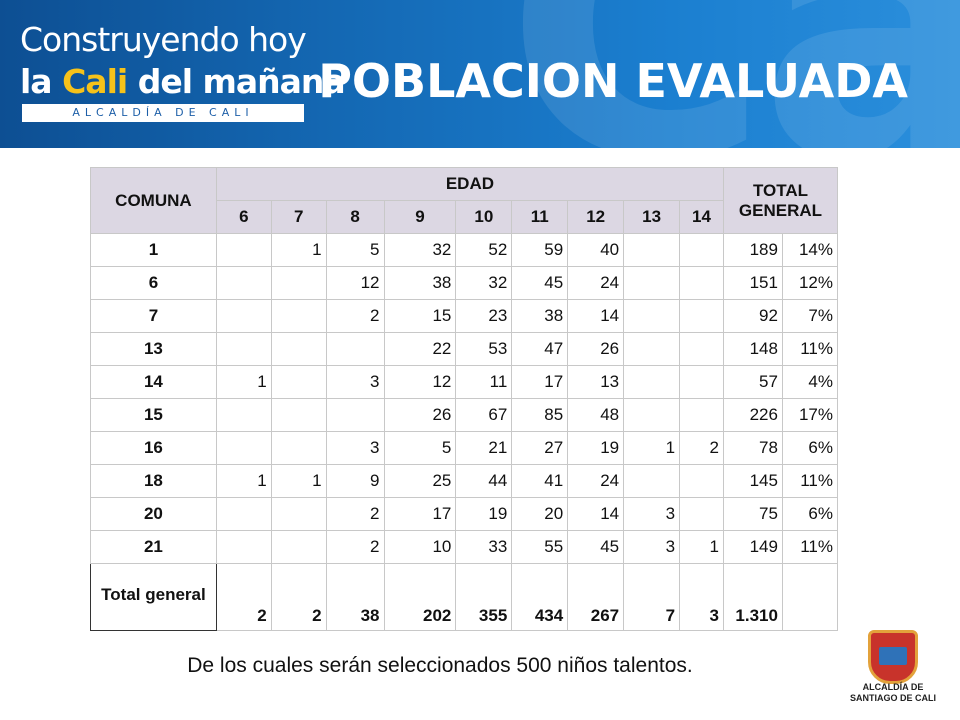  What do you see at coordinates (153, 415) in the screenshot?
I see `row-comuna: 15` at bounding box center [153, 415].